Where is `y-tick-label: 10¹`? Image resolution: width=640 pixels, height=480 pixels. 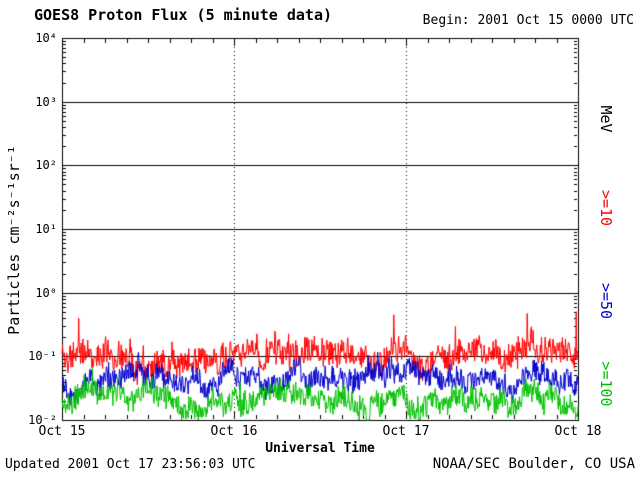
y-tick-label: 10¹ is located at coordinates (46, 229).